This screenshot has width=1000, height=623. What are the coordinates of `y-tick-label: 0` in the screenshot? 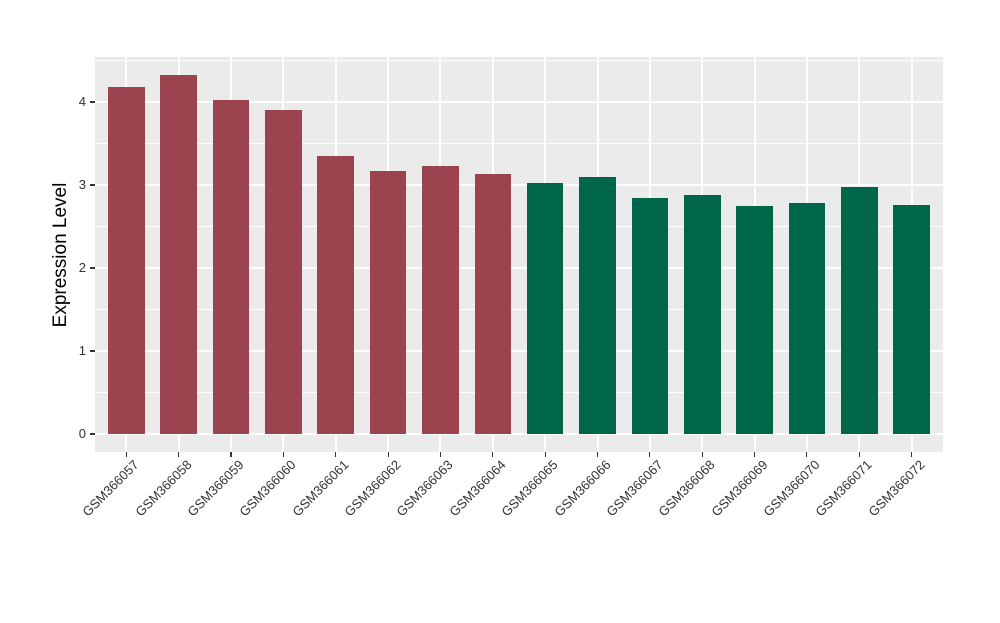 It's located at (82, 433).